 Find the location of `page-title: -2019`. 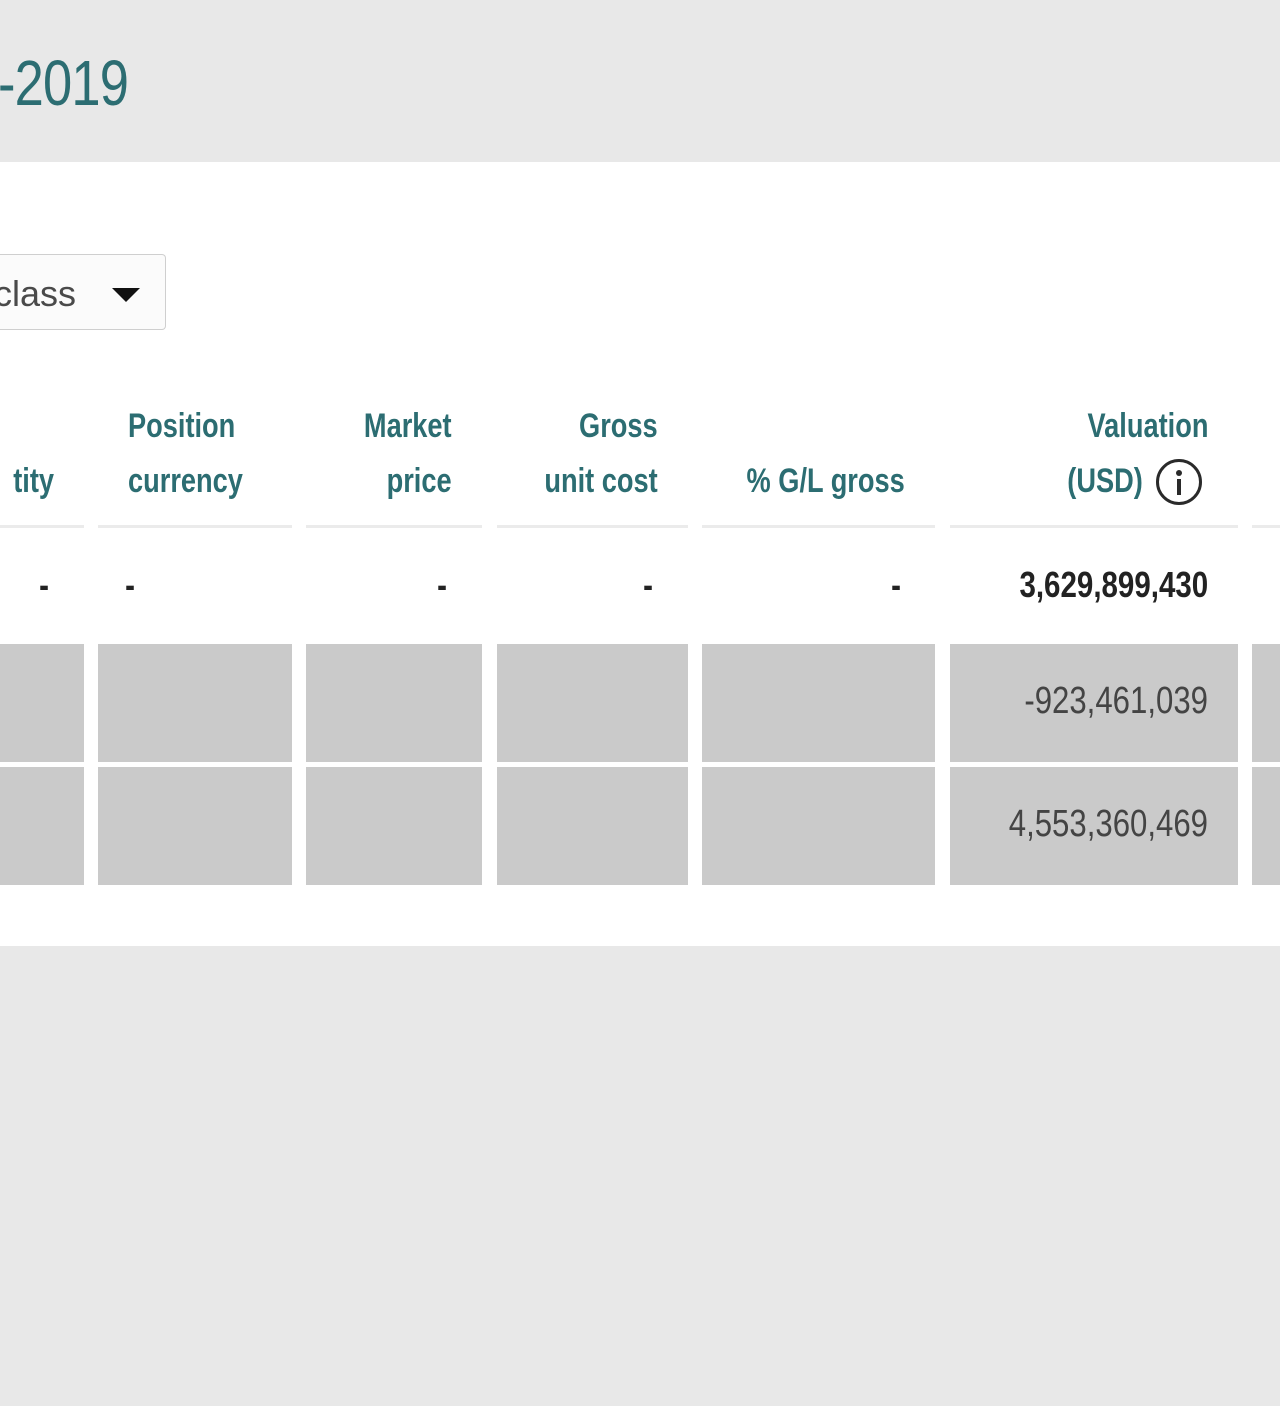

page-title: -2019 is located at coordinates (64, 83).